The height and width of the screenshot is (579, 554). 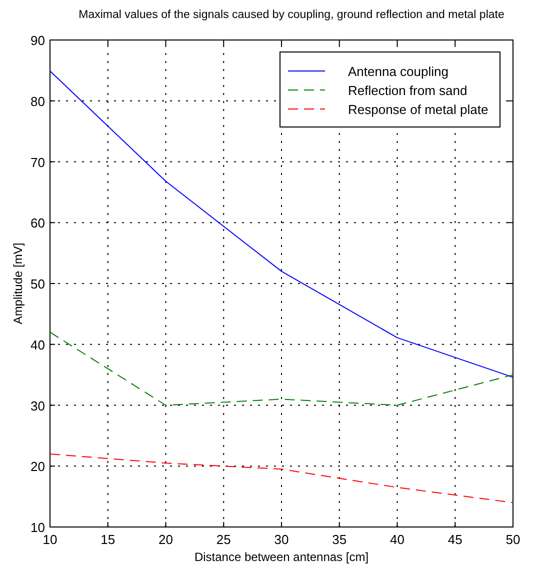 I want to click on y-tick-label: 10, so click(x=37, y=527).